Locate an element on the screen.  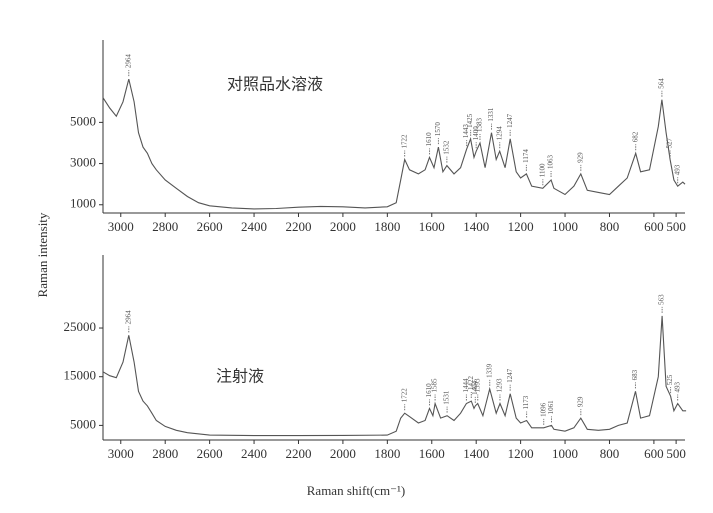
peak-label: 1570 is located at coordinates (438, 129).